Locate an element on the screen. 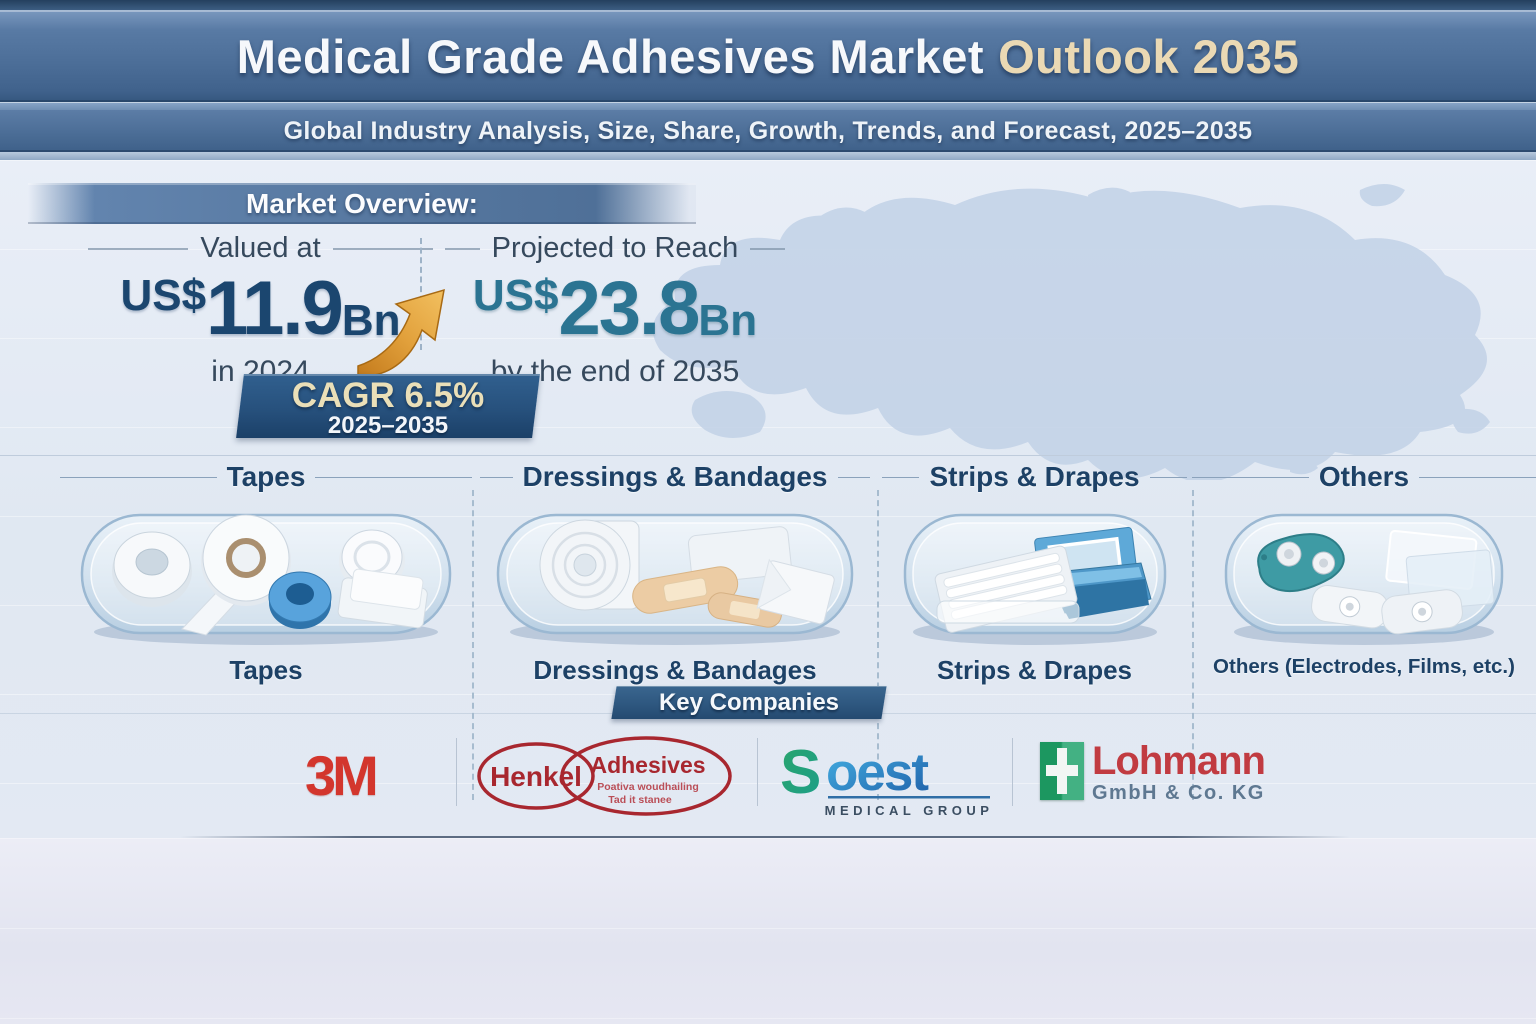  market-value-2035: US$ 23.8 Bn is located at coordinates (615, 309).